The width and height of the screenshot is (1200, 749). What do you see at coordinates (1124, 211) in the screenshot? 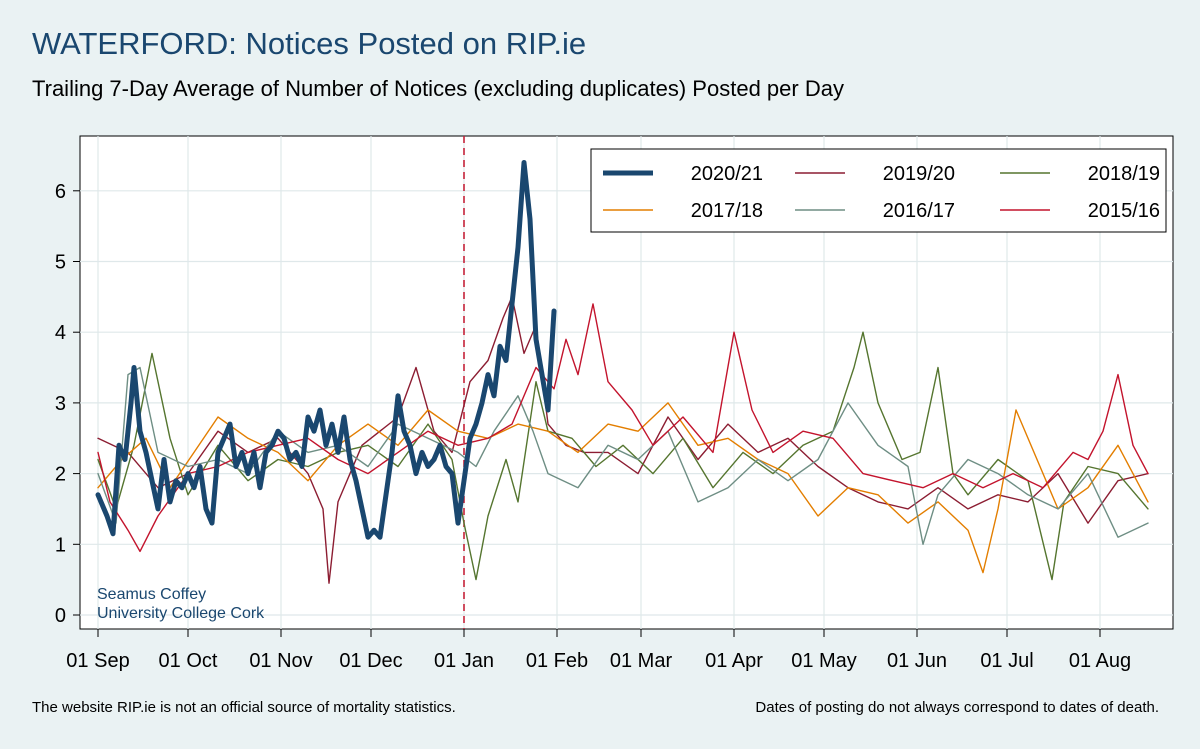
I see `legend-label: 2015/16` at bounding box center [1124, 211].